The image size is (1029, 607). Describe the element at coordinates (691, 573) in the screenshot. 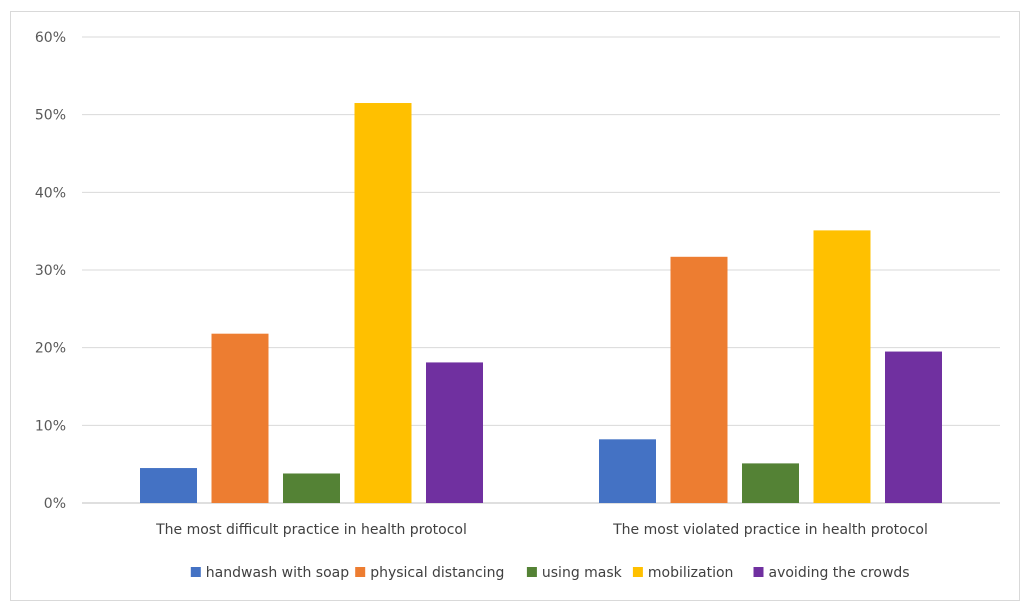

I see `legend-label: mobilization` at that location.